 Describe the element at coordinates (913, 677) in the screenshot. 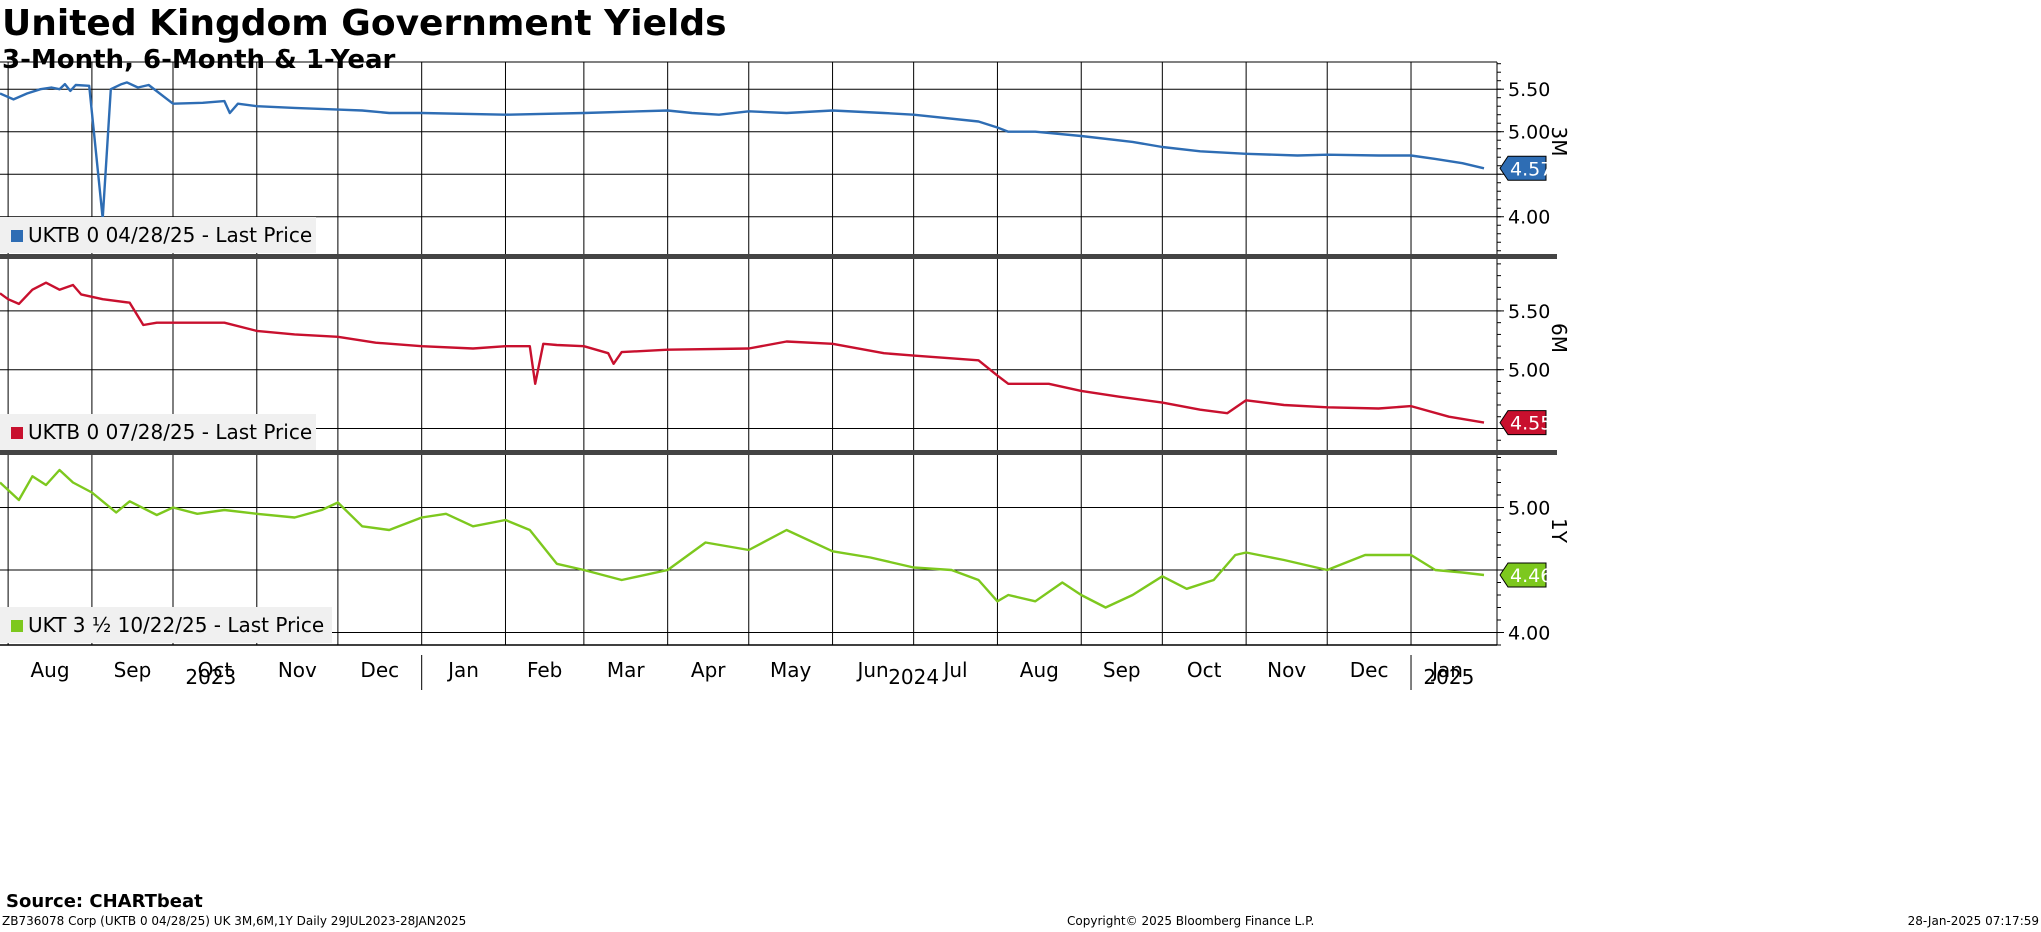

I see `x-tick-label-year: 2024` at that location.